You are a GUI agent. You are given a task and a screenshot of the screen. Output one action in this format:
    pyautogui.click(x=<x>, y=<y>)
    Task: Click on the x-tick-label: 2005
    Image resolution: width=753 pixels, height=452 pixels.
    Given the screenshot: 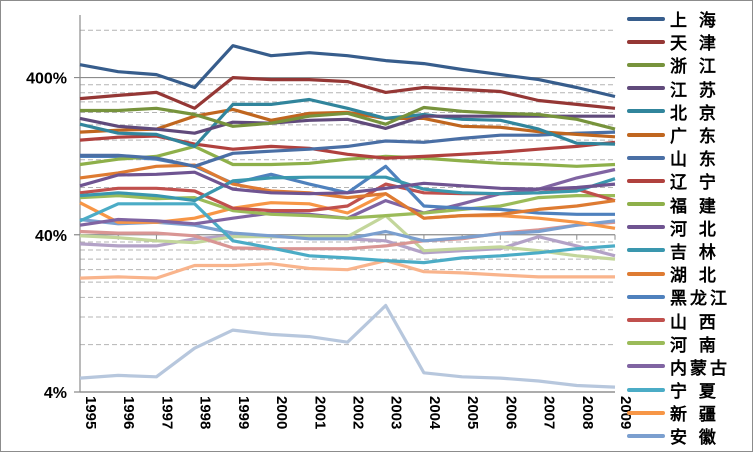 What is the action you would take?
    pyautogui.click(x=472, y=412)
    